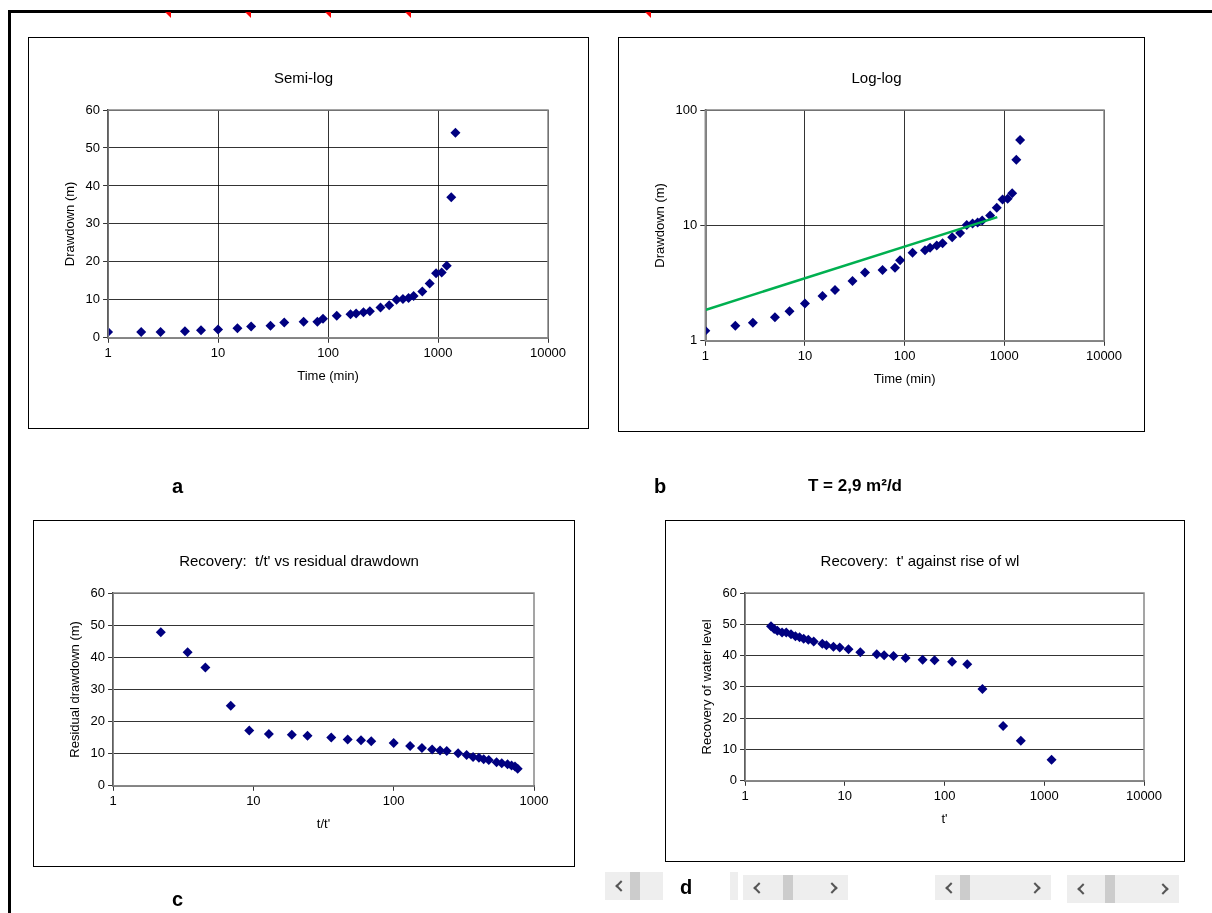  I want to click on chart-title: Recovery: t/t' vs residual drawdown, so click(299, 561).